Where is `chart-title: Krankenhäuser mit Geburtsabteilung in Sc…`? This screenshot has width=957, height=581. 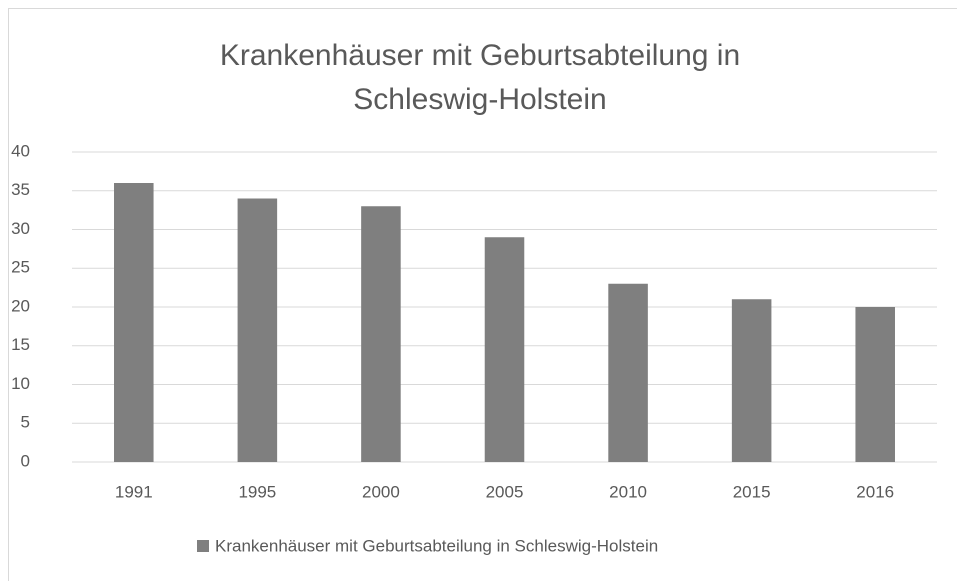
chart-title: Krankenhäuser mit Geburtsabteilung in Sc… is located at coordinates (480, 77).